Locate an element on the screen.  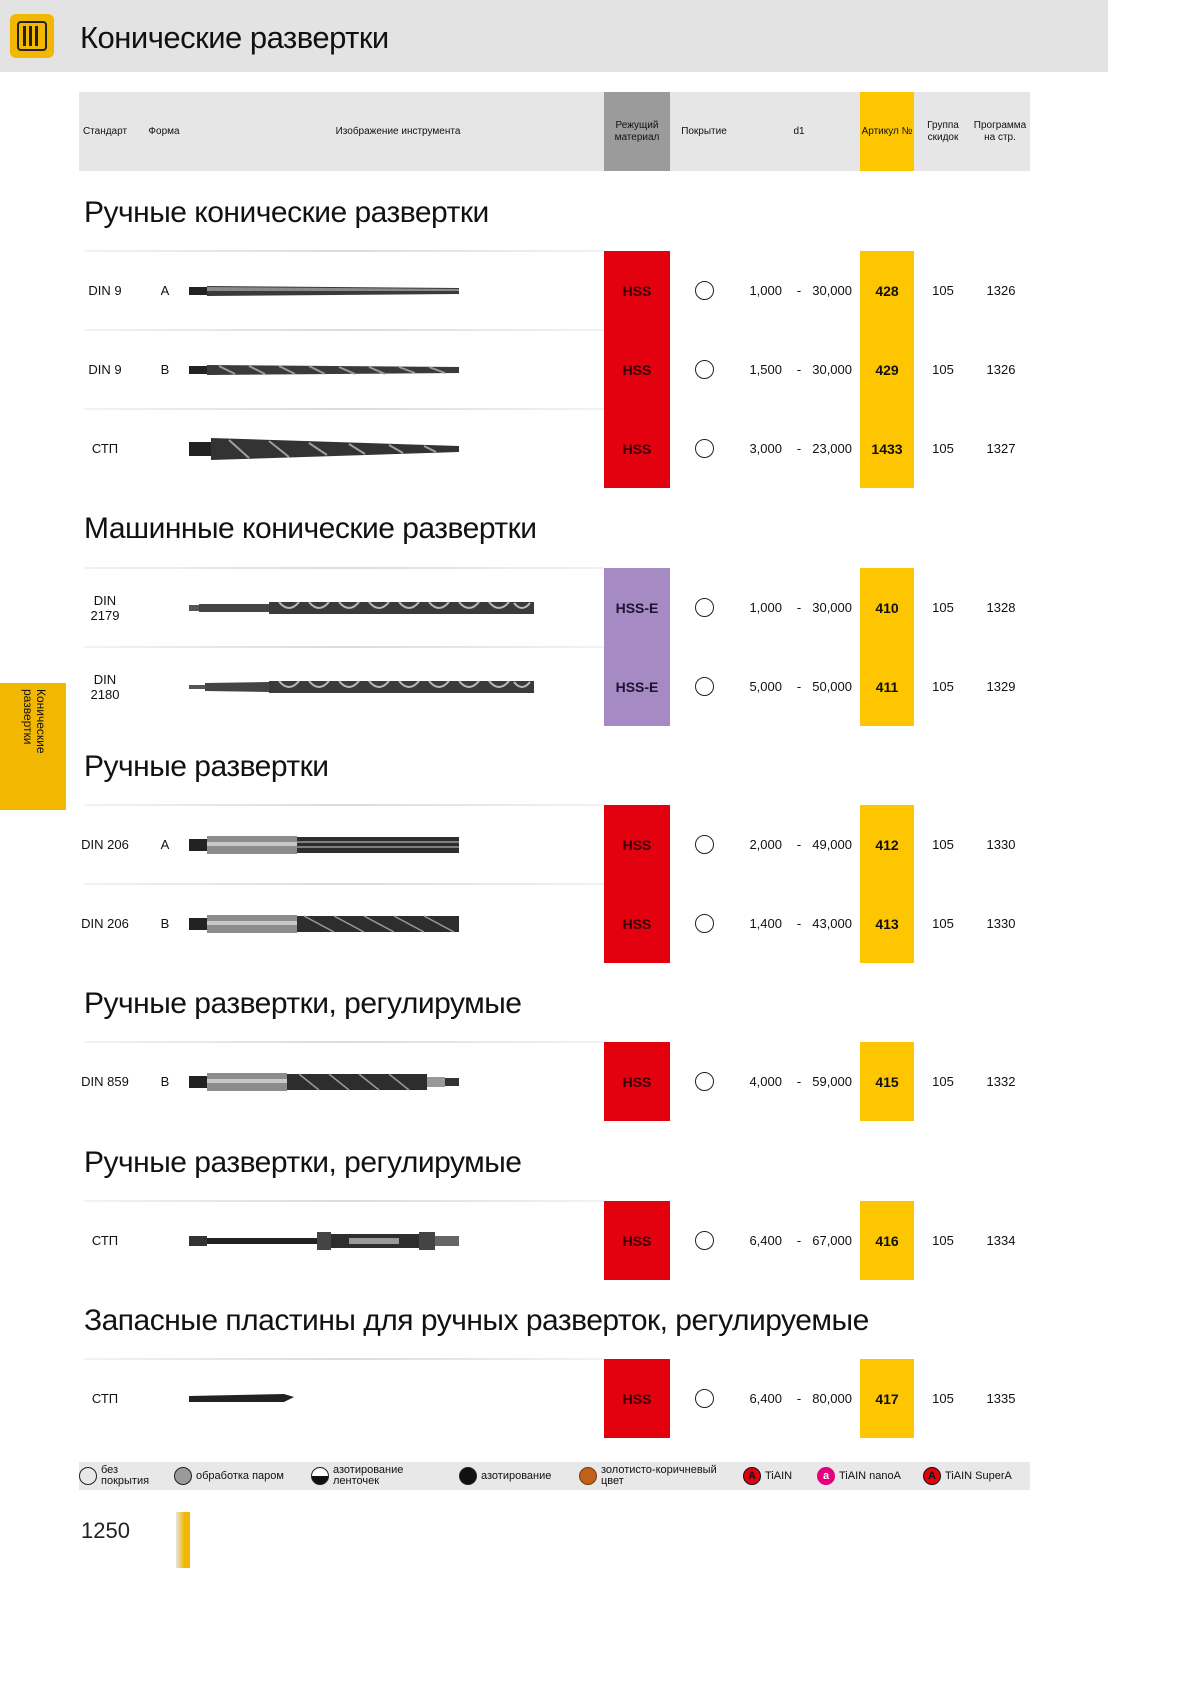
article-link: 416 is located at coordinates (887, 1240).